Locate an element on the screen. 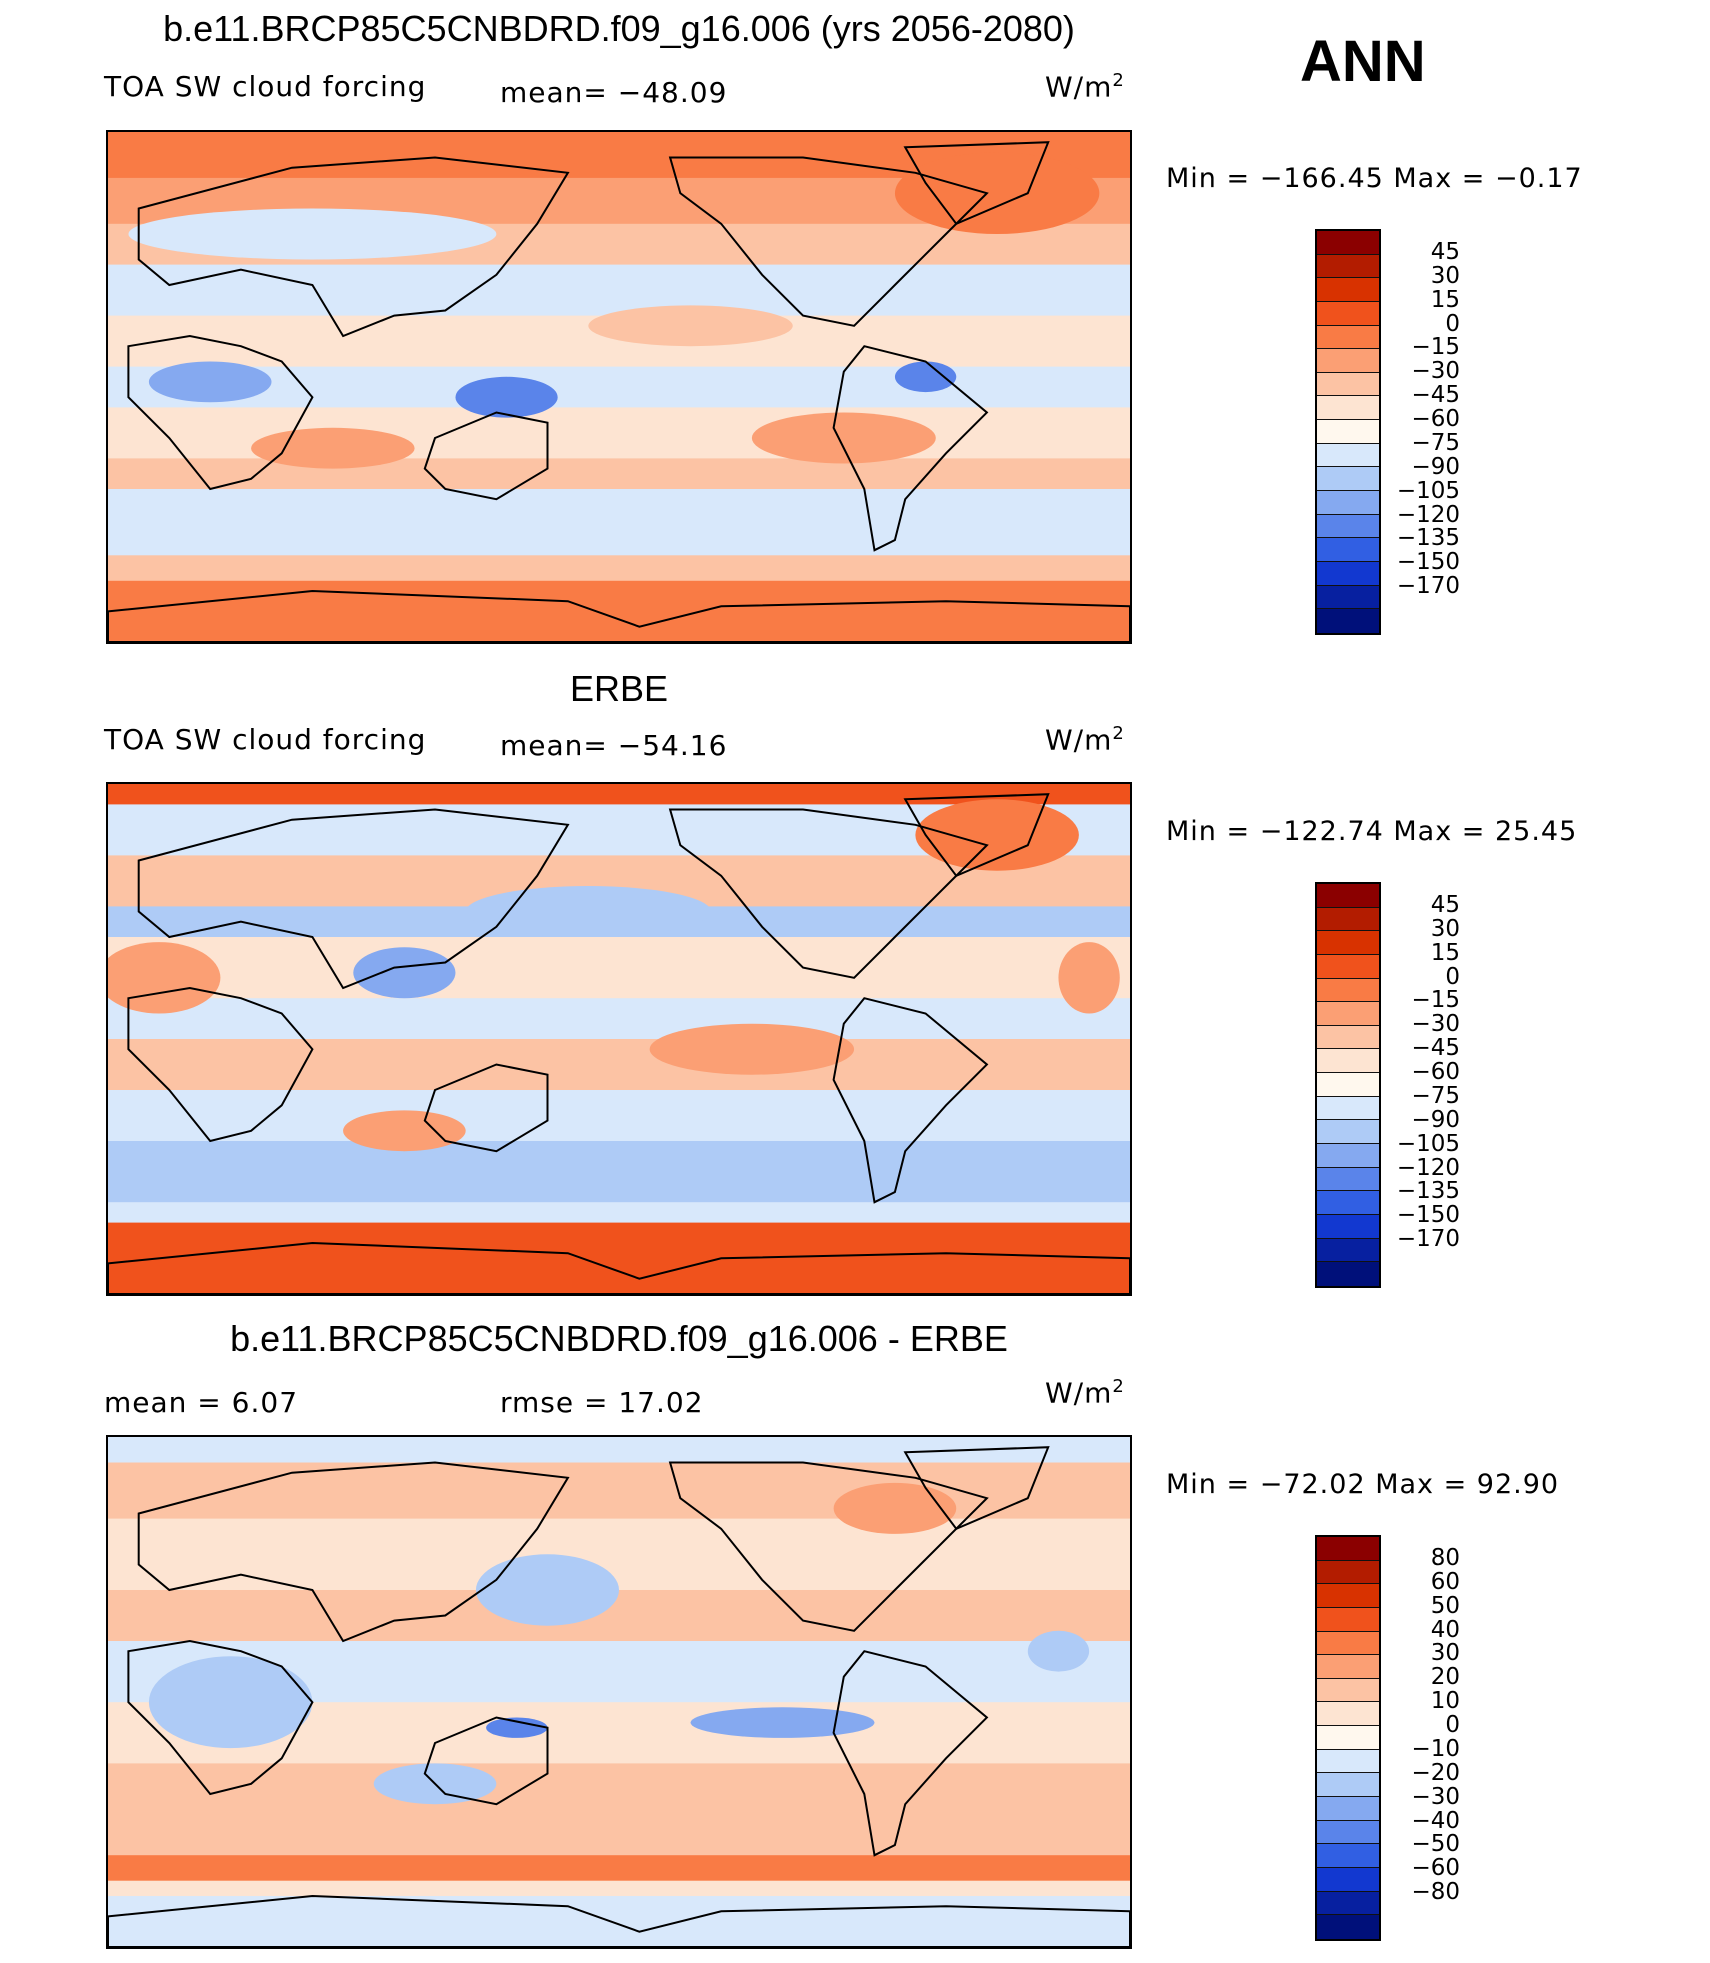  panel-2-colorbar is located at coordinates (1348, 1085).